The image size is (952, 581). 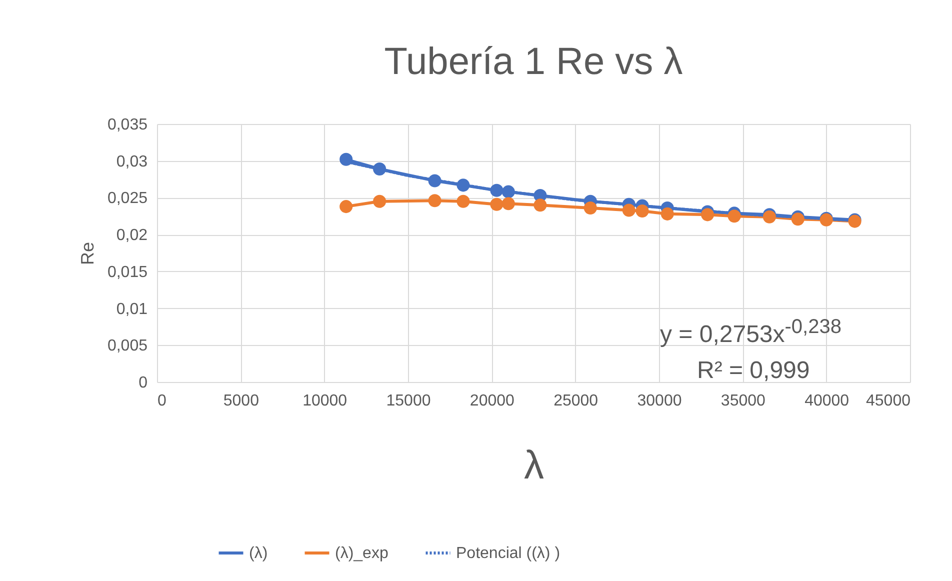 What do you see at coordinates (492, 401) in the screenshot?
I see `x-tick-label: 20000` at bounding box center [492, 401].